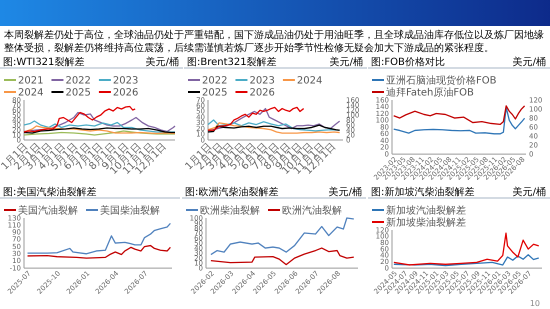 This screenshot has width=550, height=309. I want to click on legend-label: 新加坡汽油裂解差, so click(426, 210).